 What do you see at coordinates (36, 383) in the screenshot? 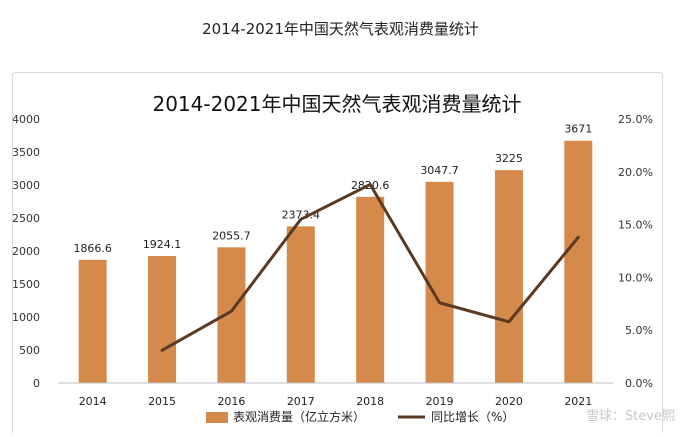
I see `left-axis-tick-label: 0` at bounding box center [36, 383].